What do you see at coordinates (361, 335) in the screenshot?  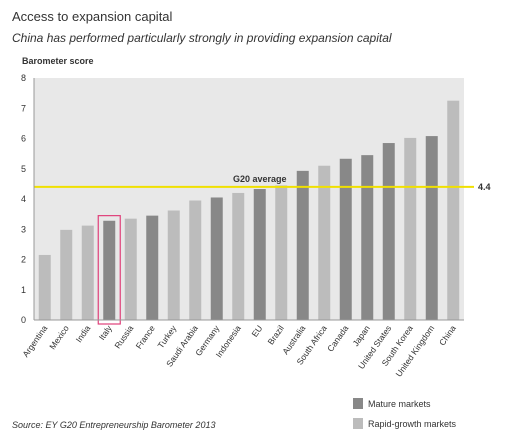 I see `x-tick-label-japan: Japan` at bounding box center [361, 335].